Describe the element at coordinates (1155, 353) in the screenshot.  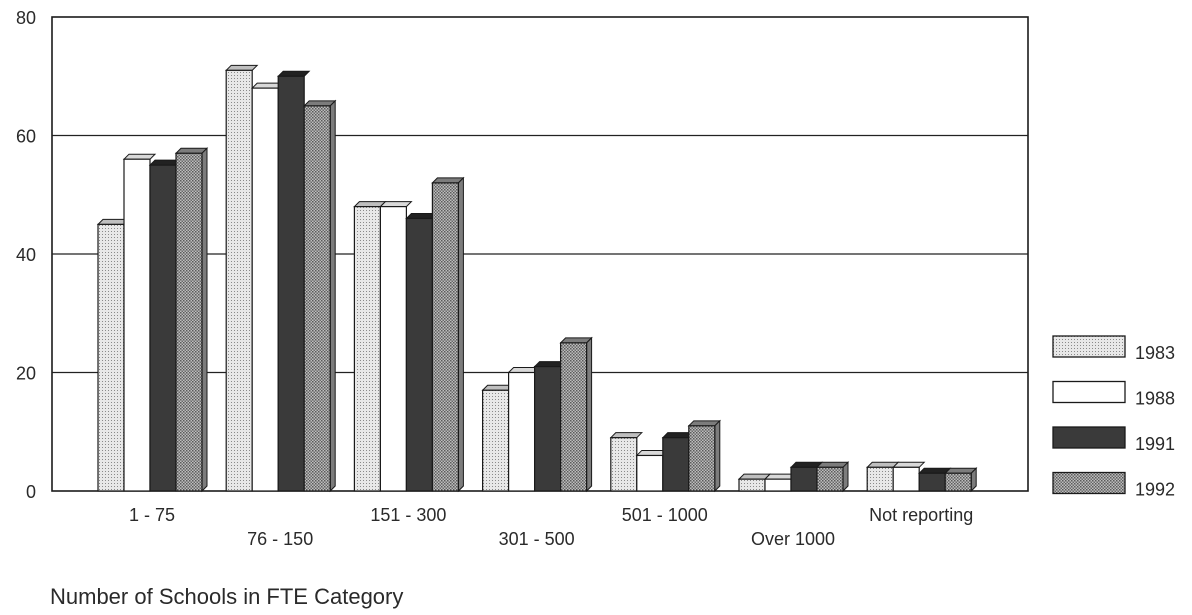
I see `legend-label-1983: 1983` at that location.